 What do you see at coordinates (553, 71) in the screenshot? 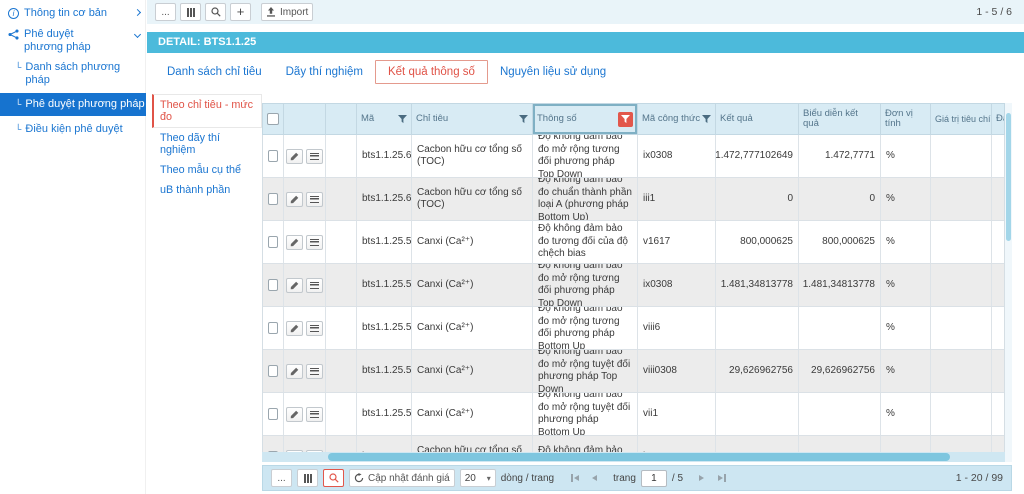
I see `tab-nguyen-lieu-su-dung: Nguyên liệu sử dụng` at bounding box center [553, 71].